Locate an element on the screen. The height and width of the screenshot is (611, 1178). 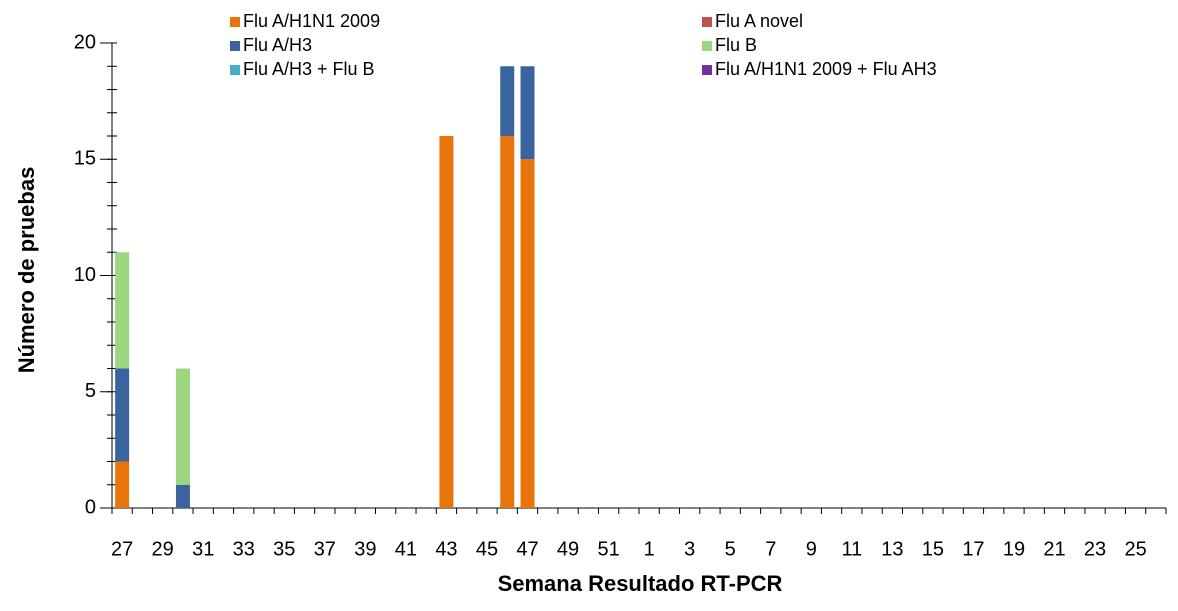
x-tick-label: 43 is located at coordinates (446, 549).